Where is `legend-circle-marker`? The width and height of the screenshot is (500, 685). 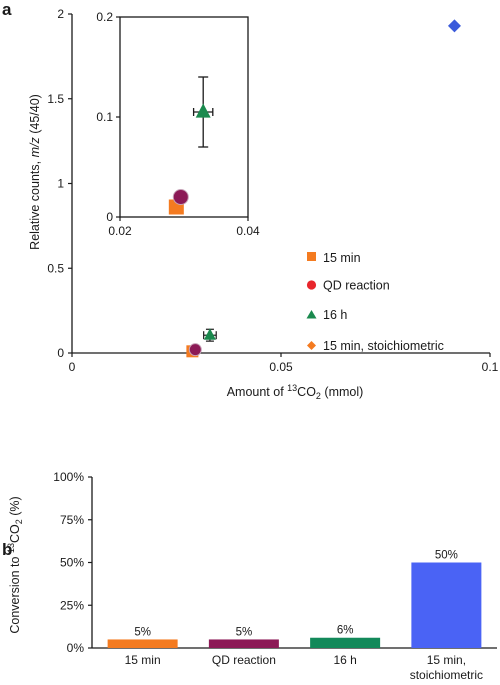 legend-circle-marker is located at coordinates (311, 285).